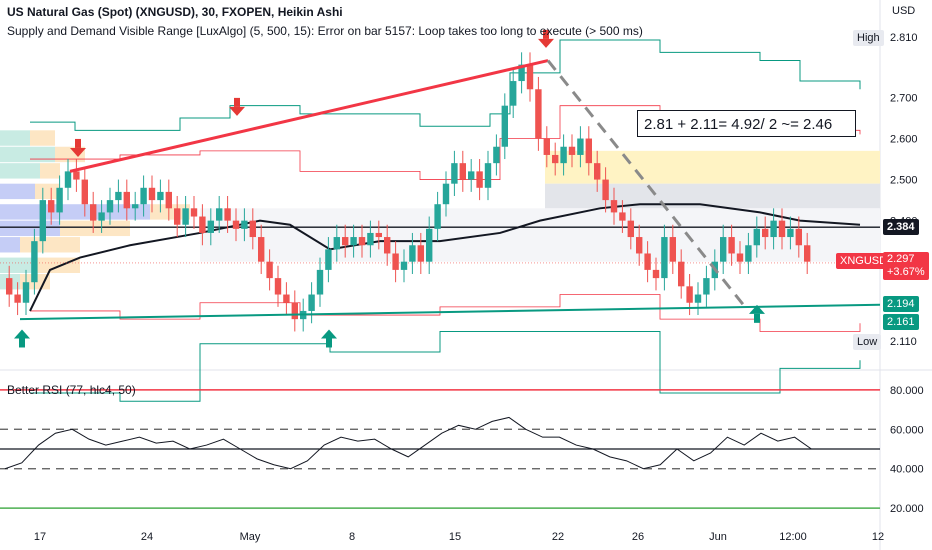 The height and width of the screenshot is (550, 932). Describe the element at coordinates (793, 537) in the screenshot. I see `time-axis-tick: 12:00` at that location.